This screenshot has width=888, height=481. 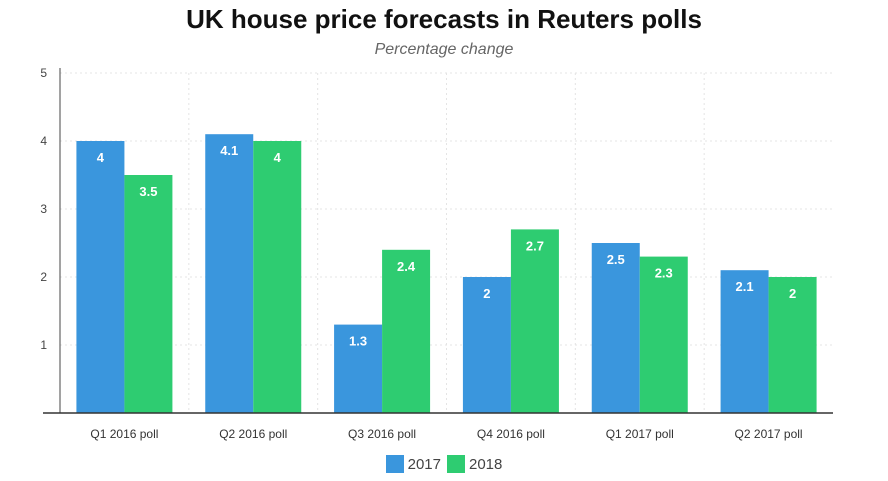 What do you see at coordinates (424, 464) in the screenshot?
I see `legend-label-2017: 2017` at bounding box center [424, 464].